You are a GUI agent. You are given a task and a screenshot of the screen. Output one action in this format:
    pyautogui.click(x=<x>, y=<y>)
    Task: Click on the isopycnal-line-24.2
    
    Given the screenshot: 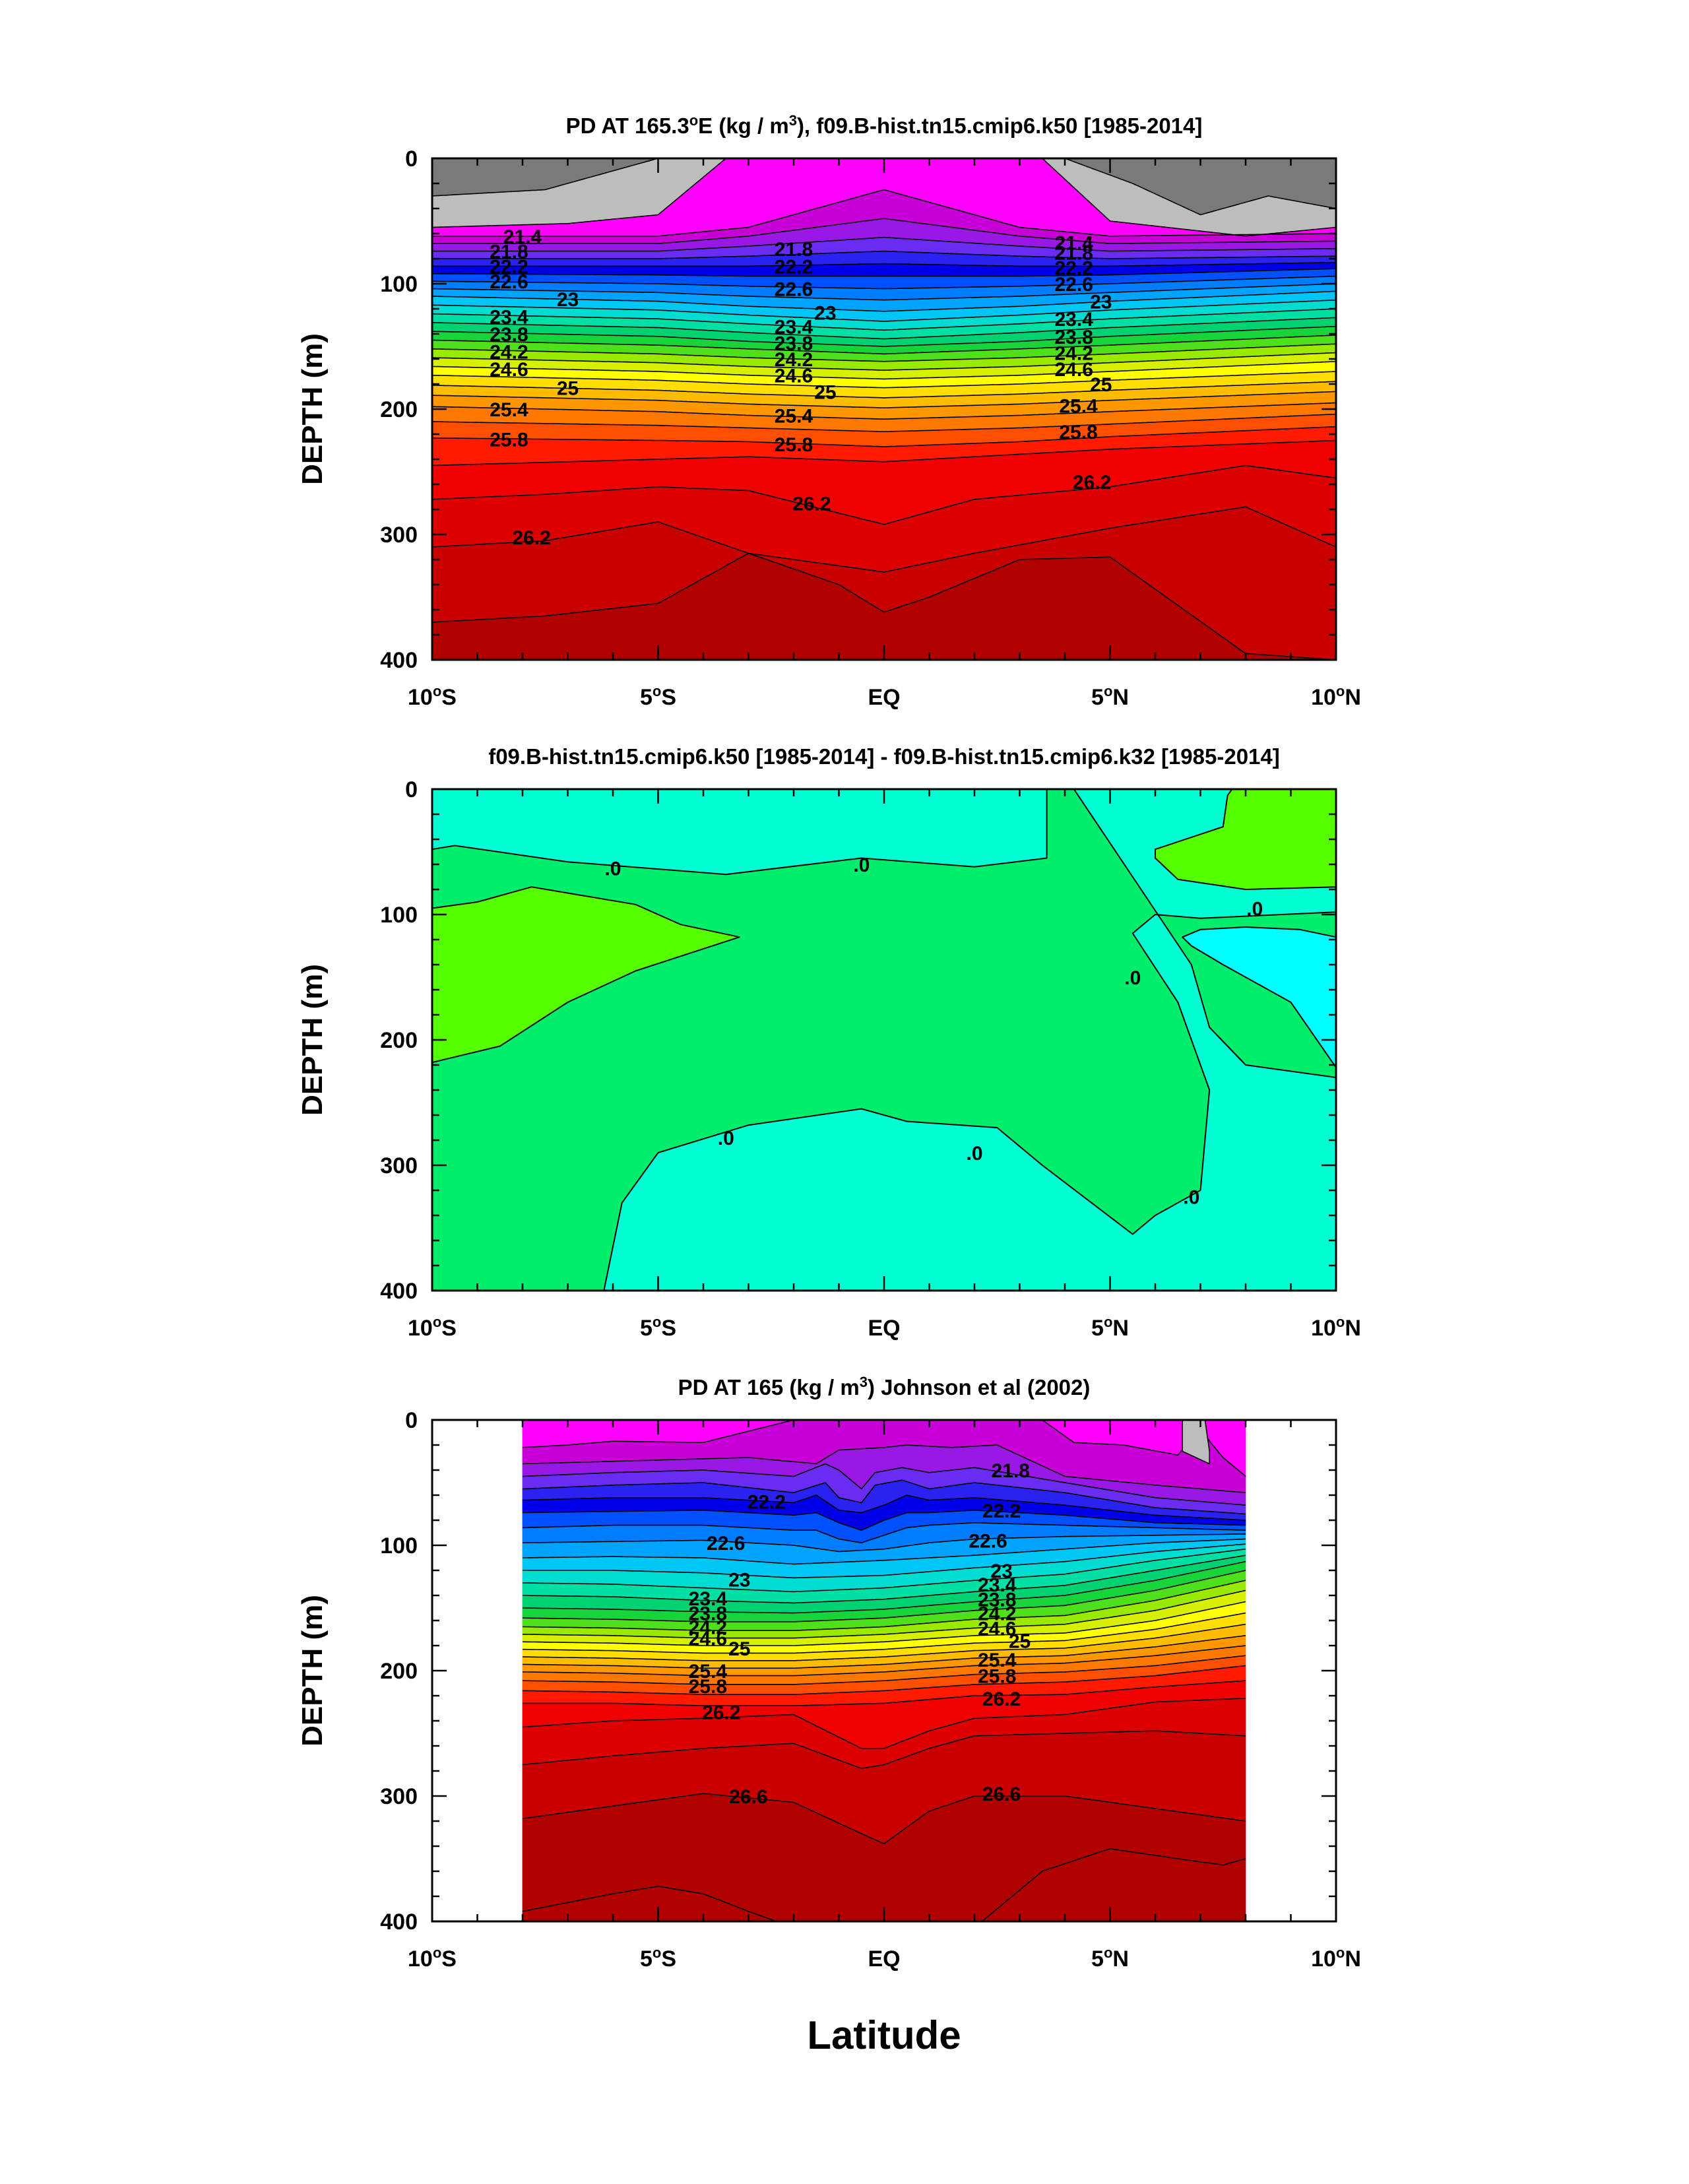 What is the action you would take?
    pyautogui.click(x=884, y=1605)
    